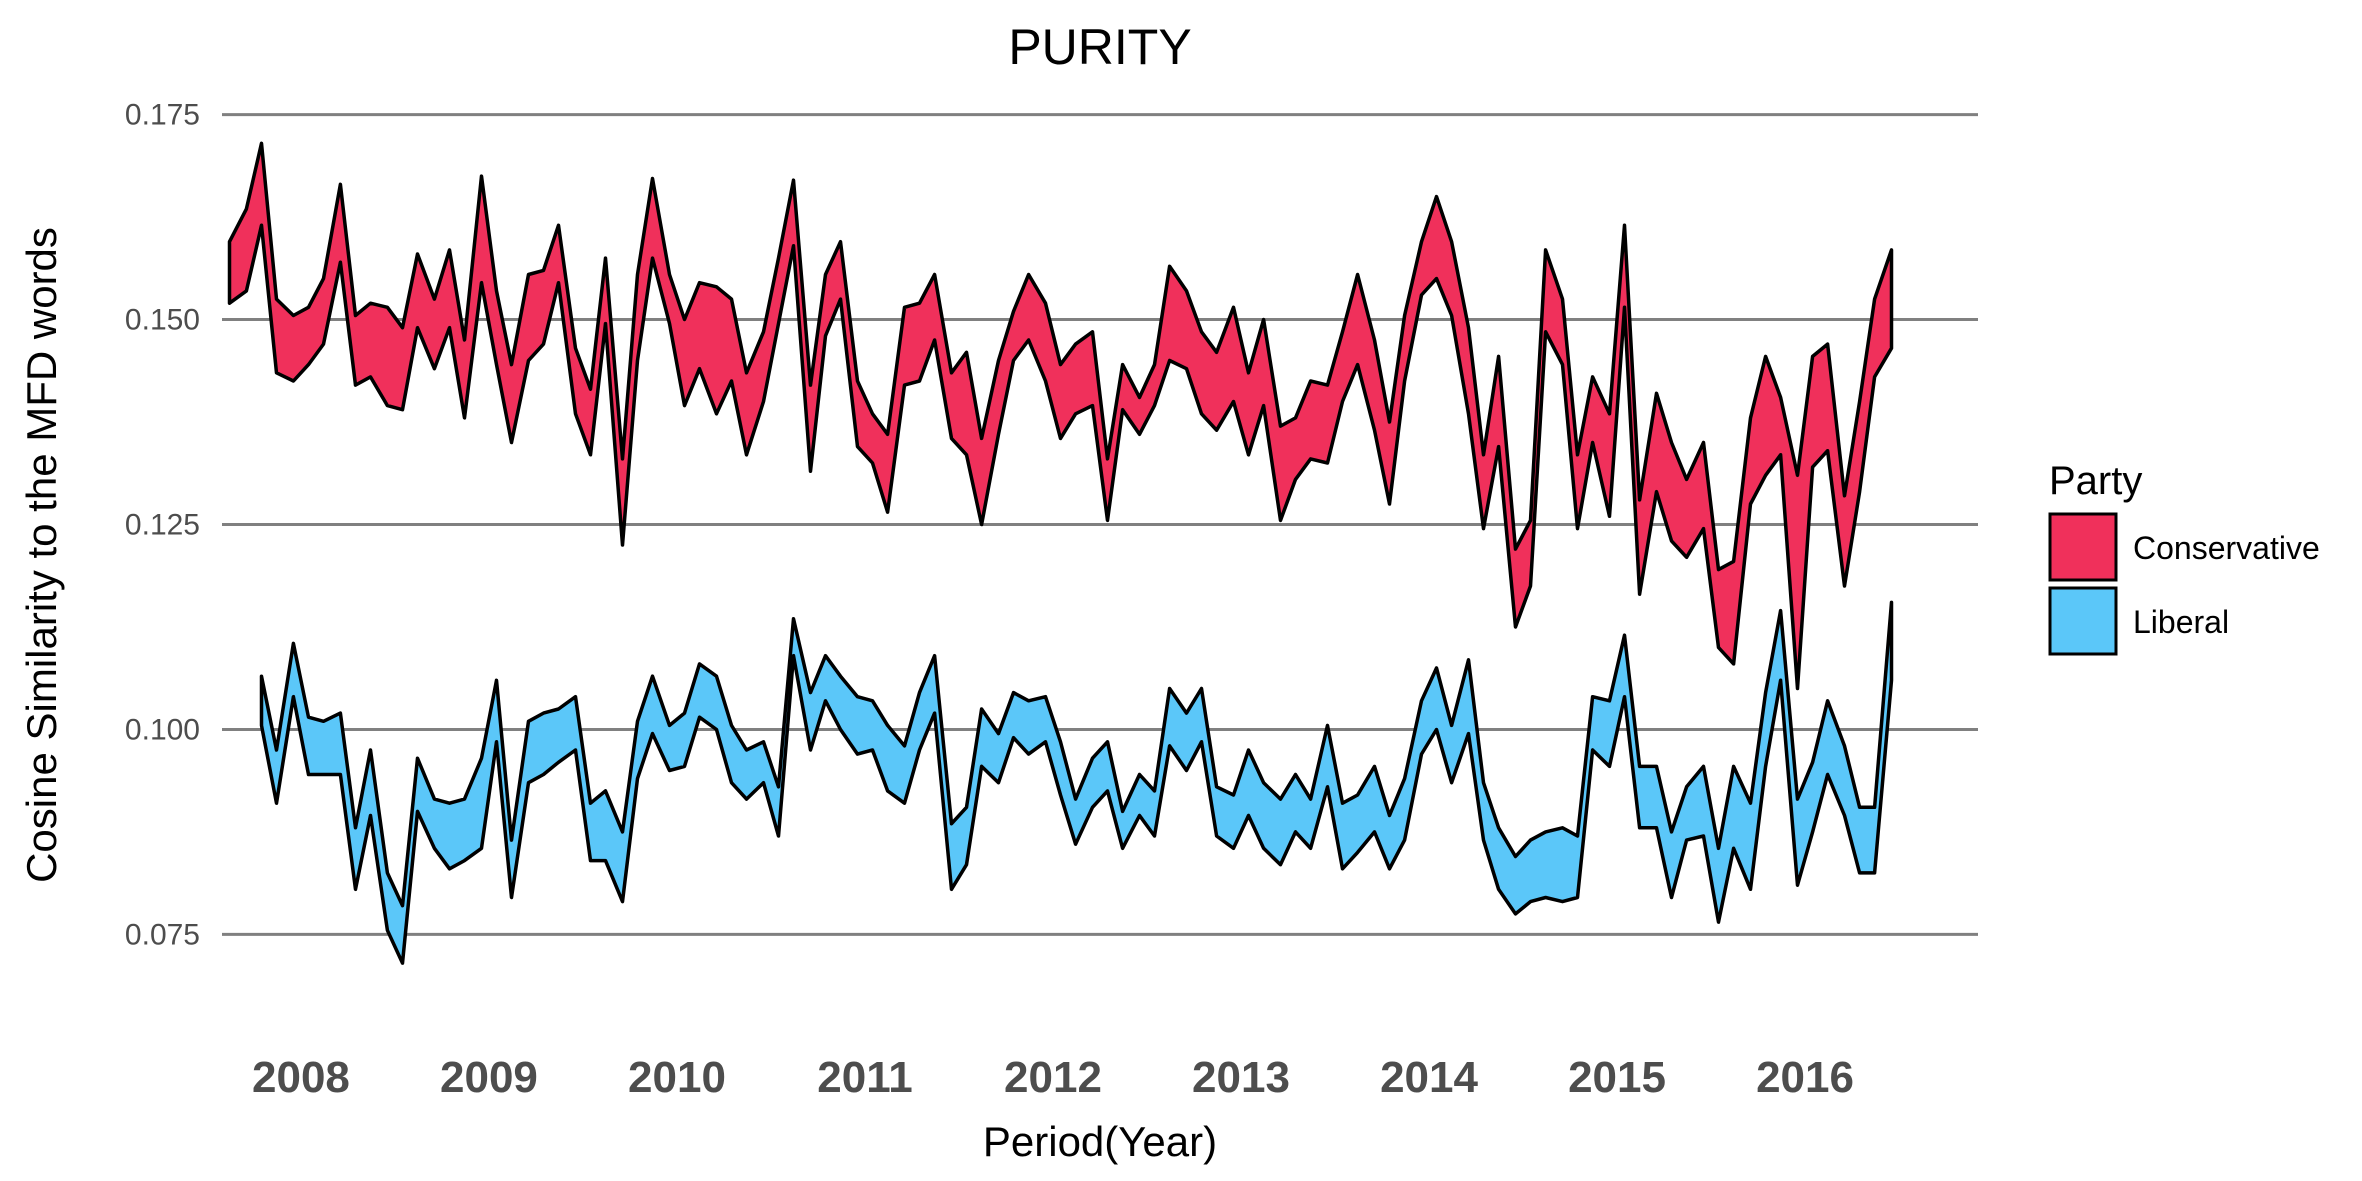 The height and width of the screenshot is (1181, 2362). What do you see at coordinates (2083, 621) in the screenshot?
I see `legend-swatch-liberal` at bounding box center [2083, 621].